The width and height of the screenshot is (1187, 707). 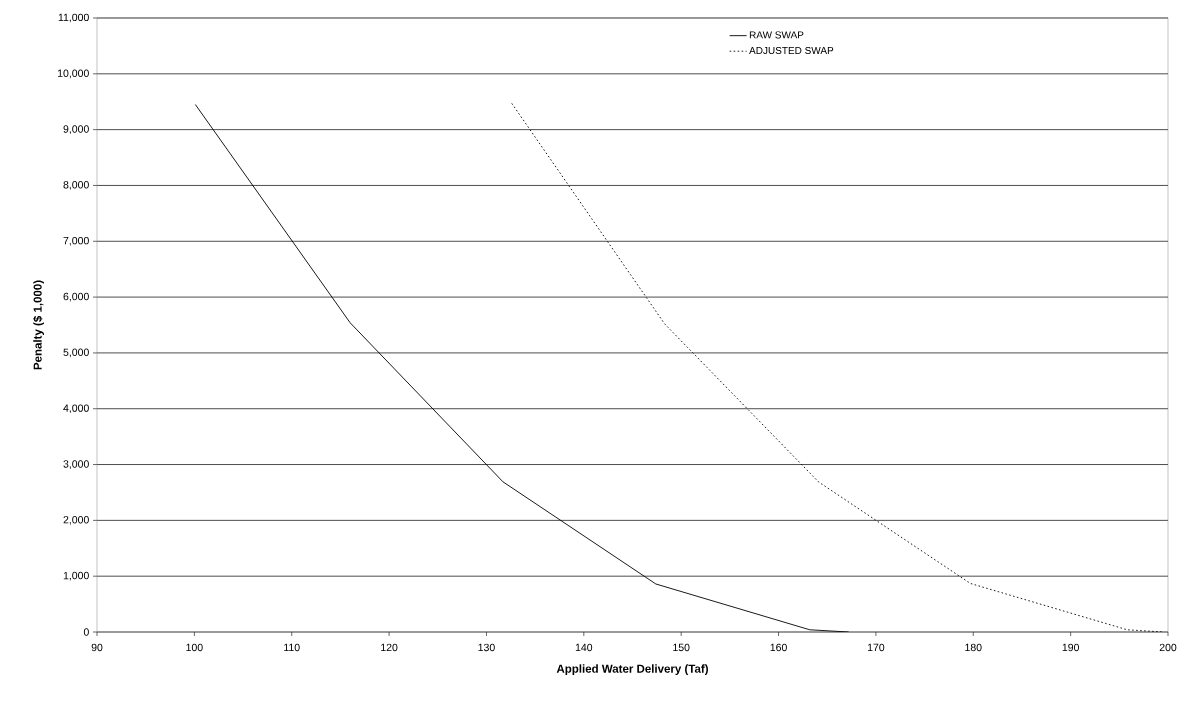 I want to click on y-tick-label: 4,000, so click(x=76, y=409).